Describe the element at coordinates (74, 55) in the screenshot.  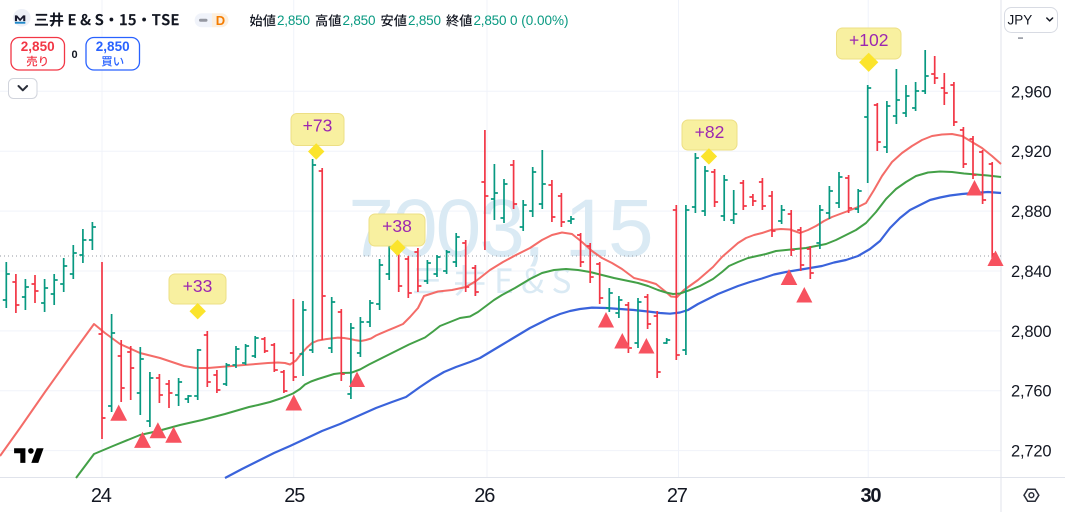
I see `svg-text: 0` at that location.